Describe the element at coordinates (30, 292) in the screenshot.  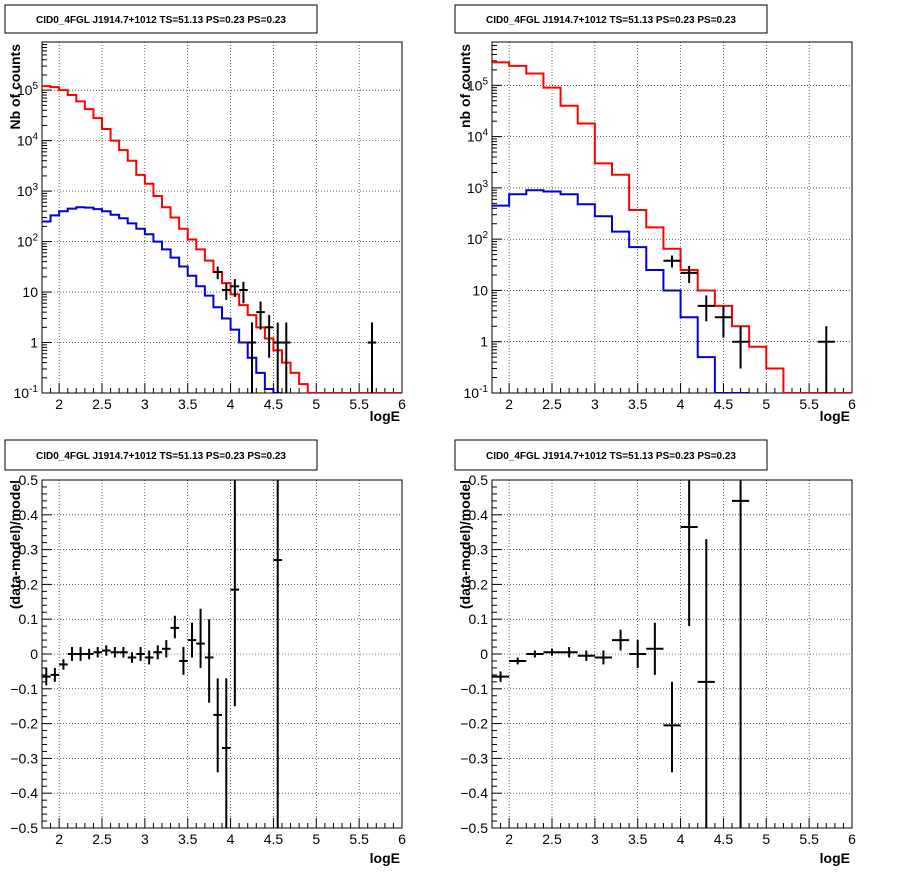
I see `y-tick-label: 10` at that location.